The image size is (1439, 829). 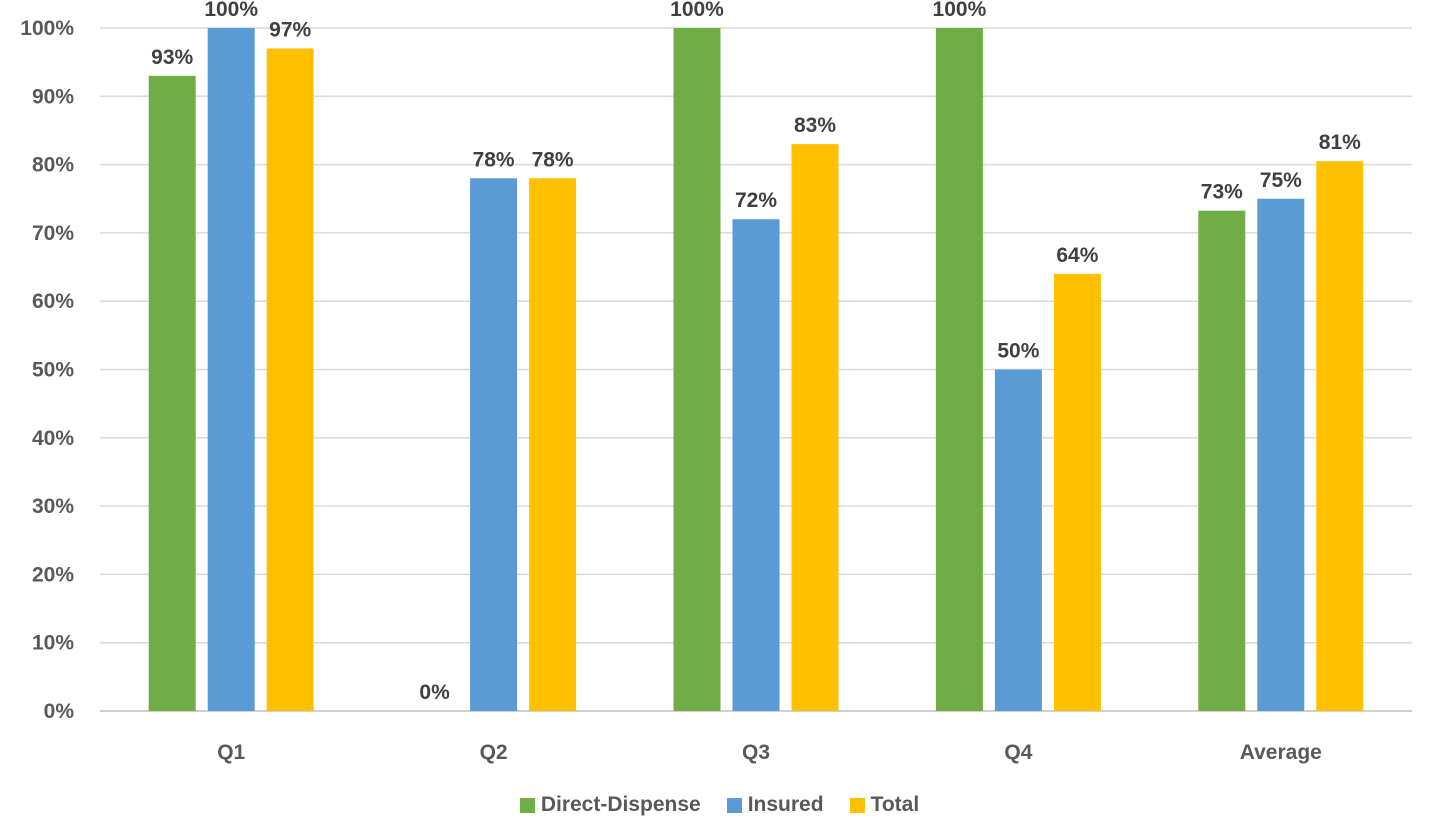 I want to click on data-label: 97%, so click(x=290, y=29).